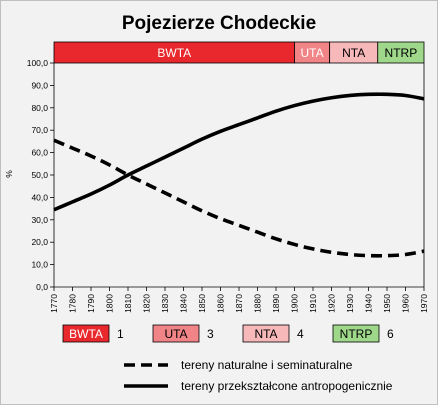  What do you see at coordinates (54, 303) in the screenshot?
I see `x-tick-label: 1770` at bounding box center [54, 303].